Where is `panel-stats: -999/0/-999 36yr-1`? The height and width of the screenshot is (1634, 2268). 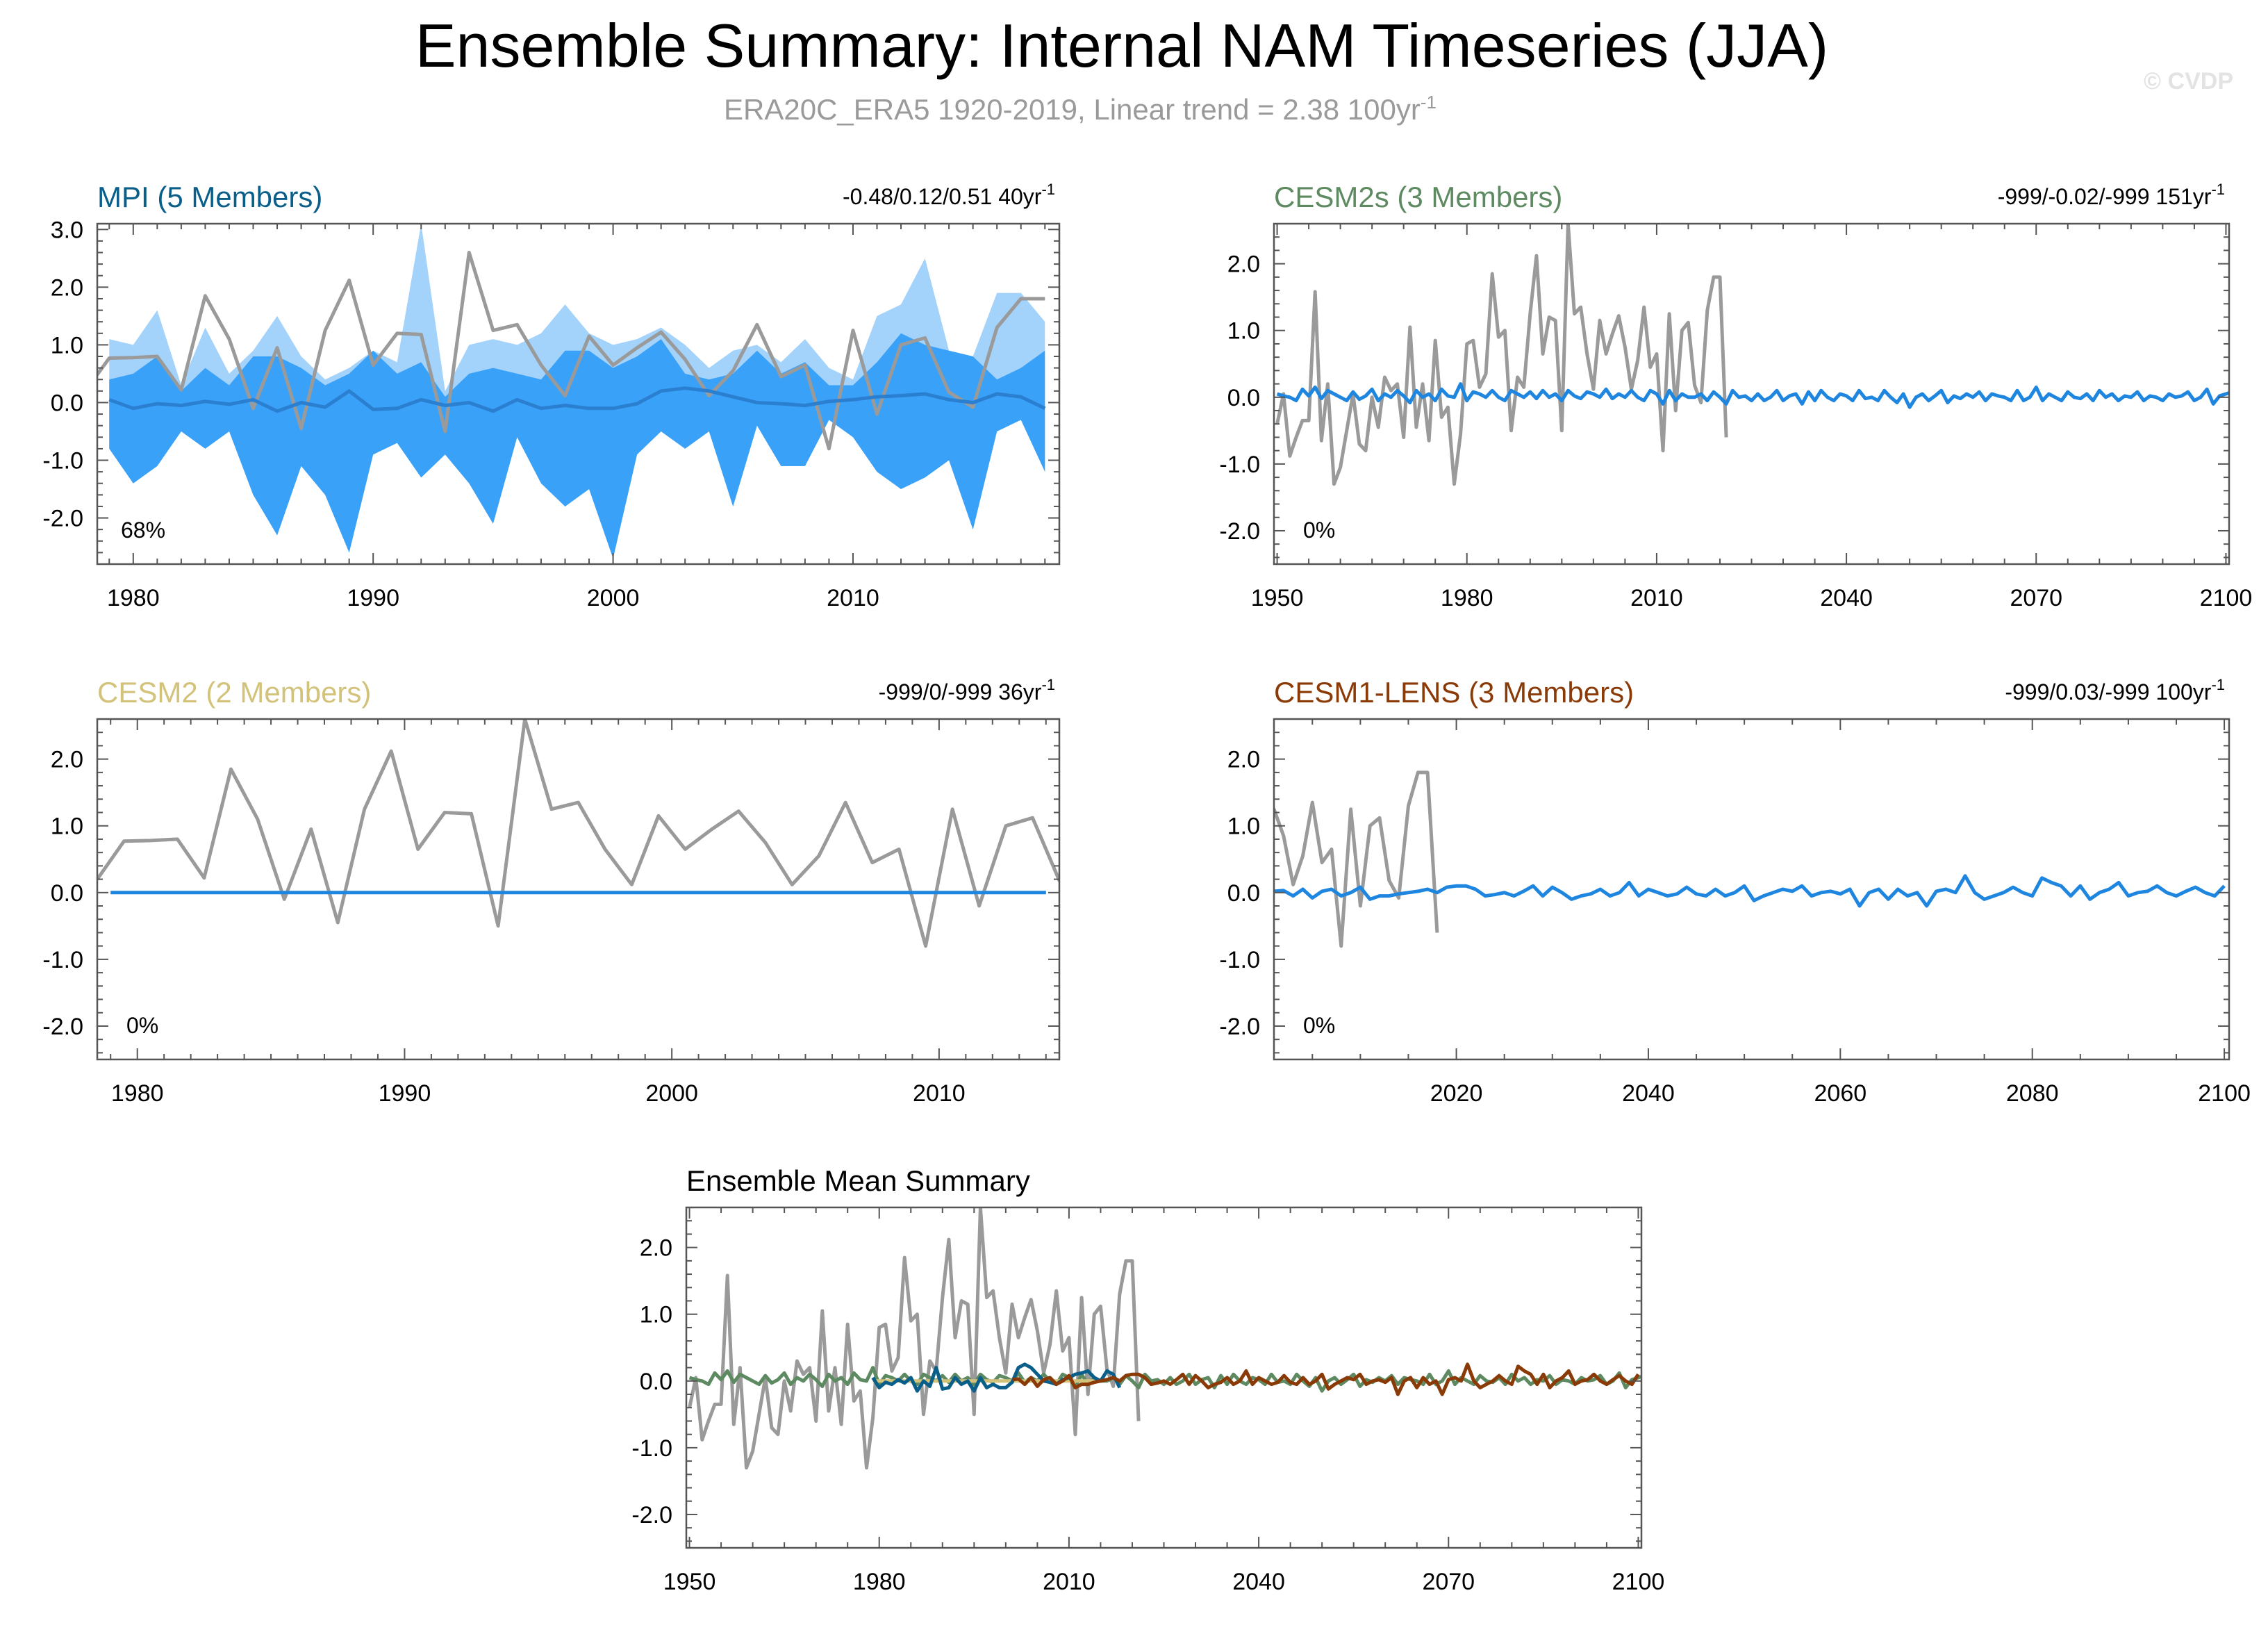
panel-stats: -999/0/-999 36yr-1 is located at coordinates (967, 690).